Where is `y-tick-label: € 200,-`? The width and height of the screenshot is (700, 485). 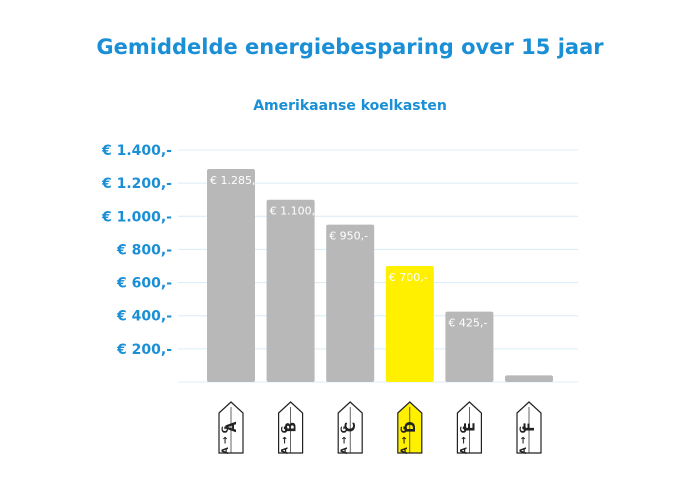
y-tick-label: € 200,- is located at coordinates (144, 350).